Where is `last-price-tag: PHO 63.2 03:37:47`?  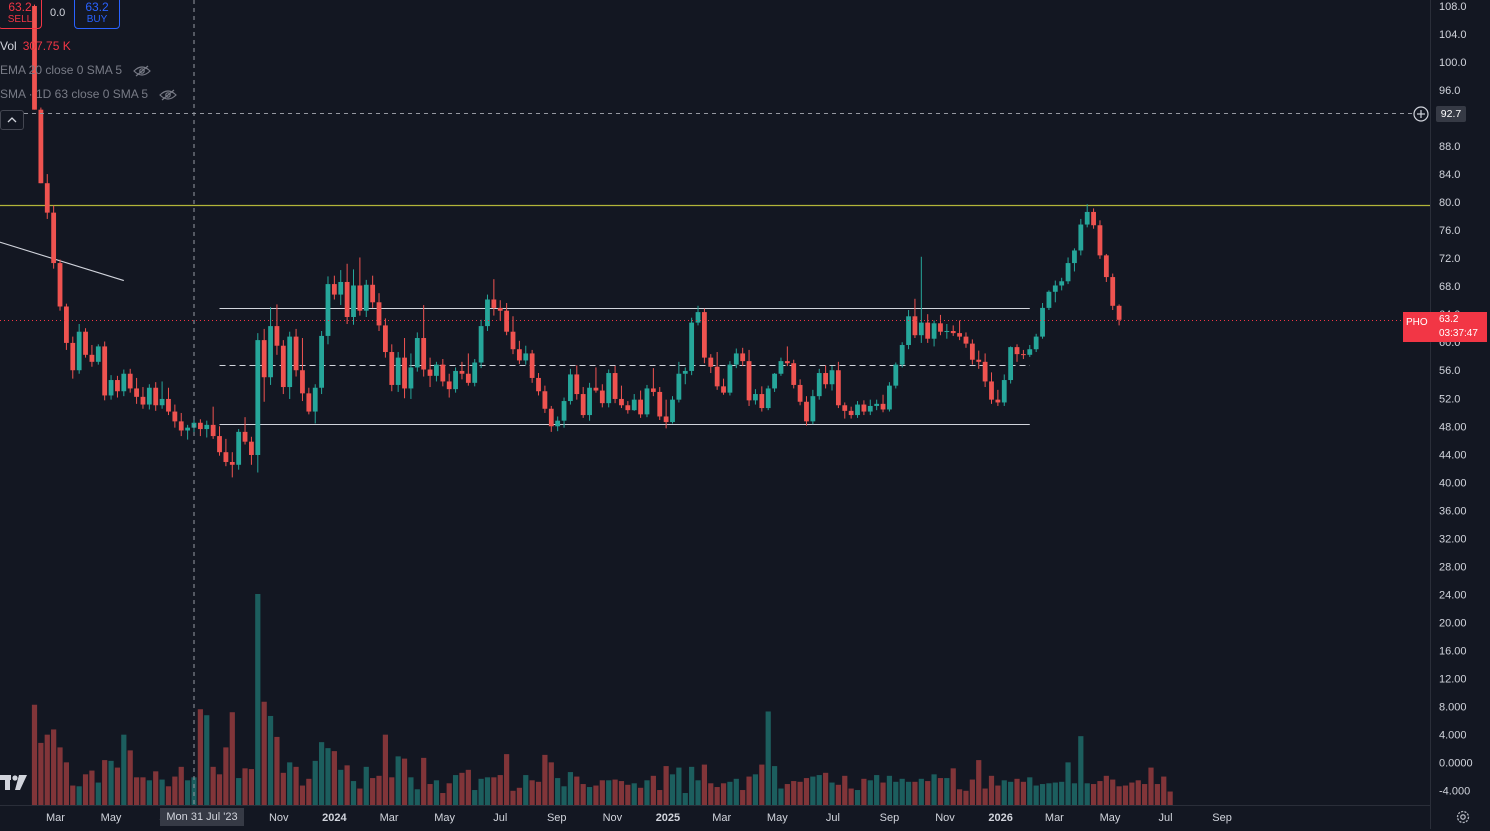 last-price-tag: PHO 63.2 03:37:47 is located at coordinates (1445, 327).